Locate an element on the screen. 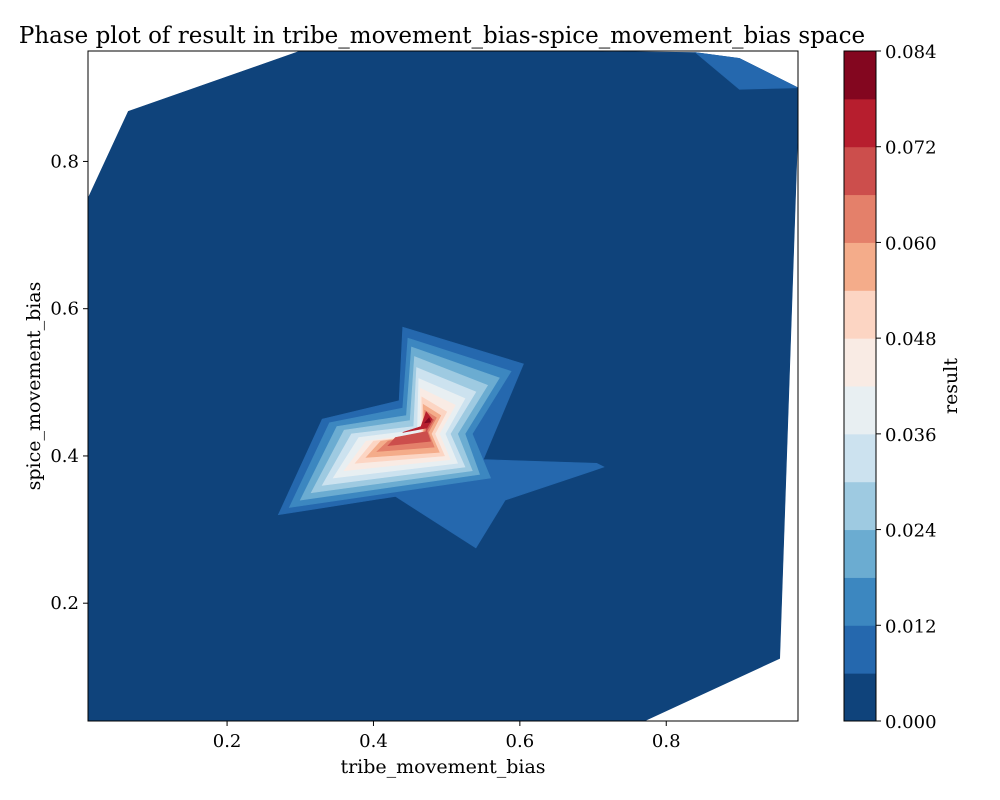 This screenshot has width=1000, height=800. y-axis-label: spice_movement_bias is located at coordinates (34, 386).